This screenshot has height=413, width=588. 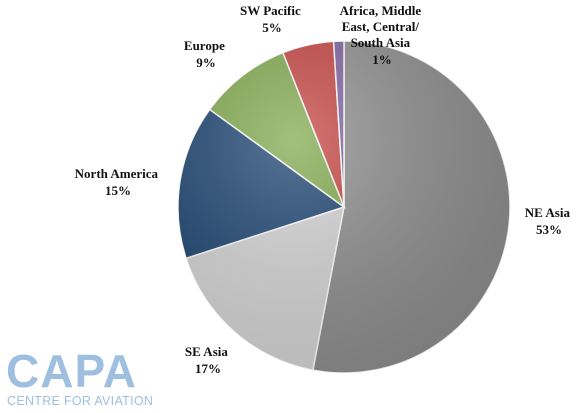 I want to click on slice-name-africa-line-2: East, Central/, so click(x=381, y=26).